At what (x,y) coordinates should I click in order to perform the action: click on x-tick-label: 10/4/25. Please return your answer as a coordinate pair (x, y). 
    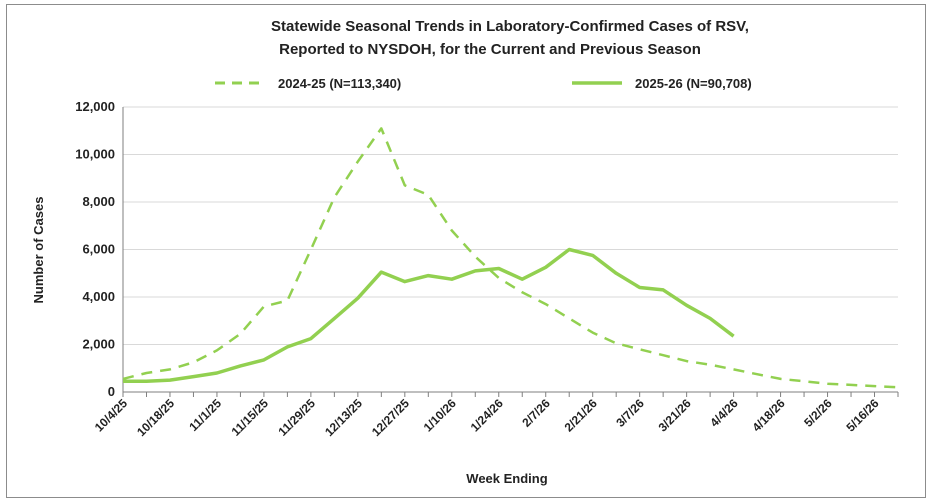
    Looking at the image, I should click on (111, 415).